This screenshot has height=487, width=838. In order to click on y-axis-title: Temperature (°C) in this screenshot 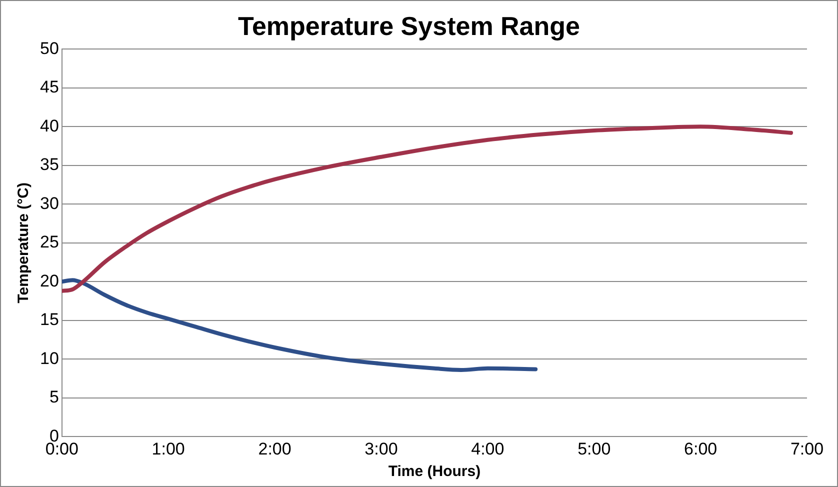, I will do `click(23, 243)`.